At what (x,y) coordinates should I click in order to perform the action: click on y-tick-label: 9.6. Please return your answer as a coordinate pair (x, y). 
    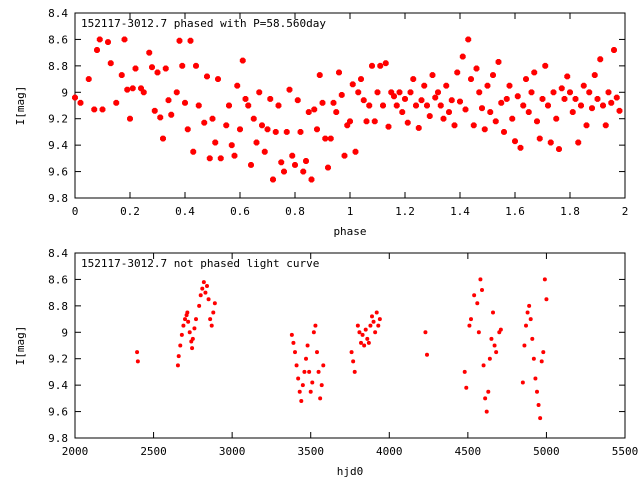
    Looking at the image, I should click on (58, 172).